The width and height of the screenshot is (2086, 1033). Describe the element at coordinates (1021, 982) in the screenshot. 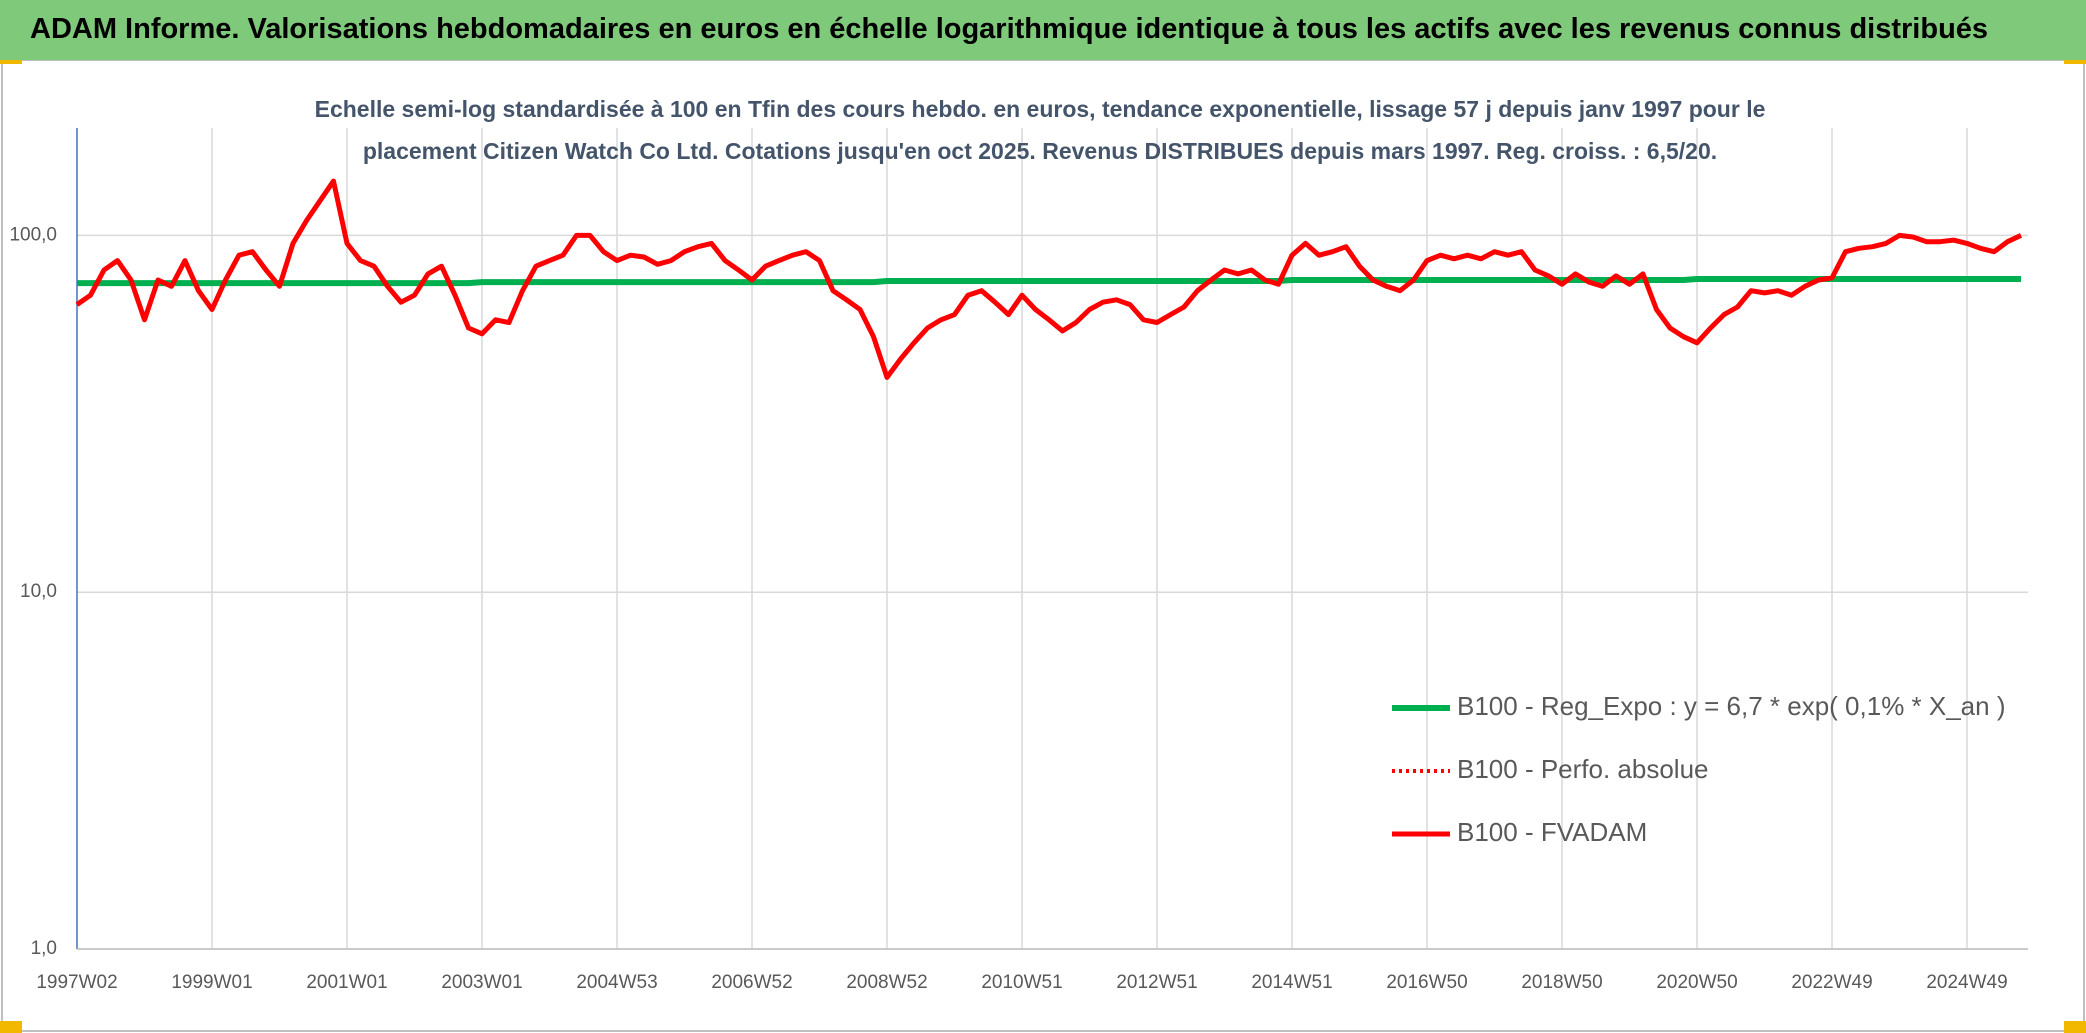

I see `x-tick-label: 2010W51` at that location.